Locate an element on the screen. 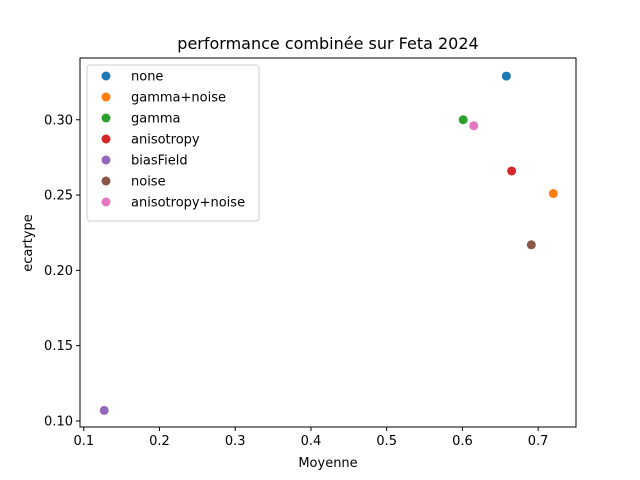  data-point-gamma is located at coordinates (463, 120).